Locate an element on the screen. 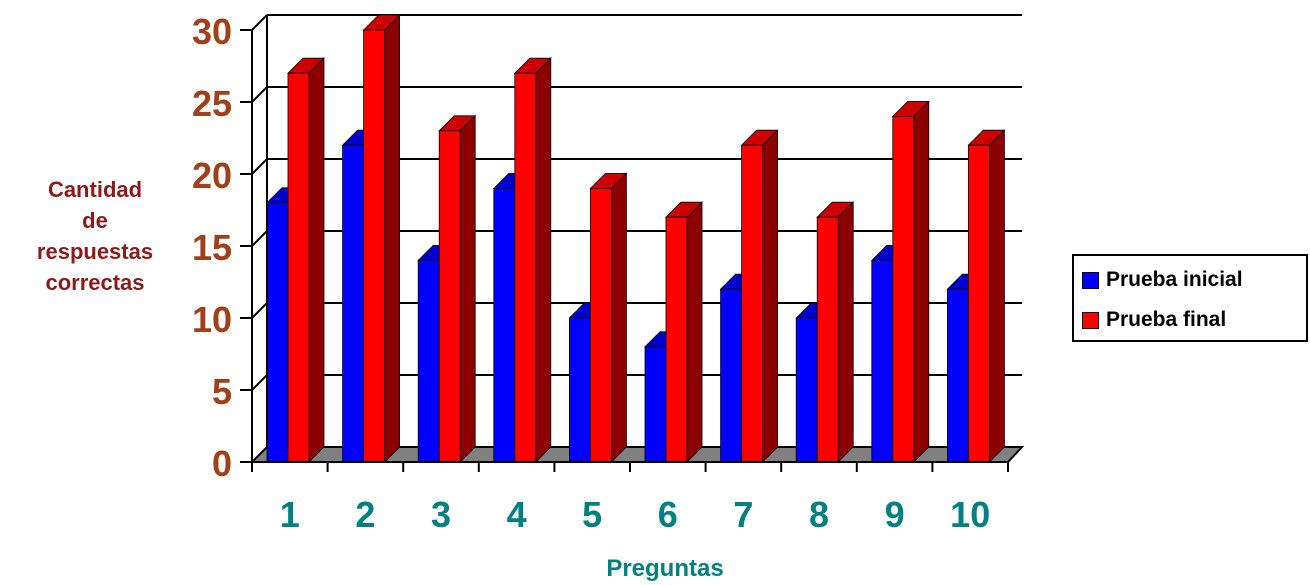  x-tick-label: 9 is located at coordinates (895, 514).